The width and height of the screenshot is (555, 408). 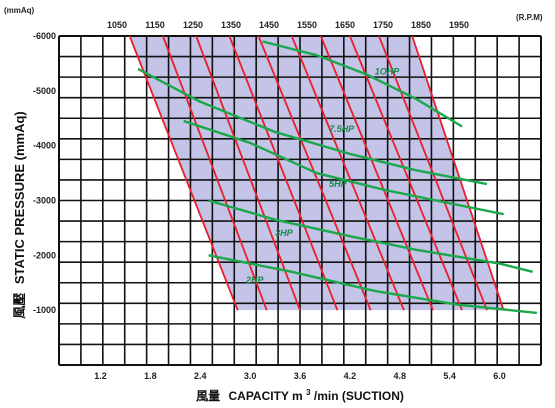 What do you see at coordinates (388, 71) in the screenshot?
I see `hp-label-1OHP: 1OHP` at bounding box center [388, 71].